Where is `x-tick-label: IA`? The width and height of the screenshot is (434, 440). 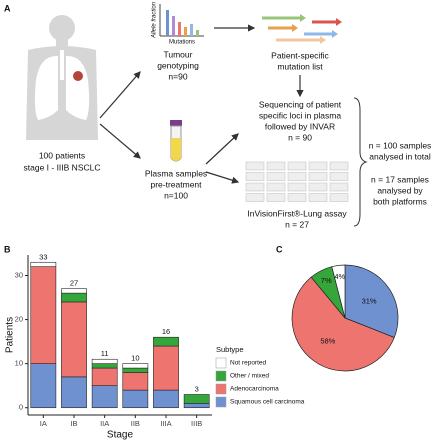 x-tick-label: IA is located at coordinates (43, 423).